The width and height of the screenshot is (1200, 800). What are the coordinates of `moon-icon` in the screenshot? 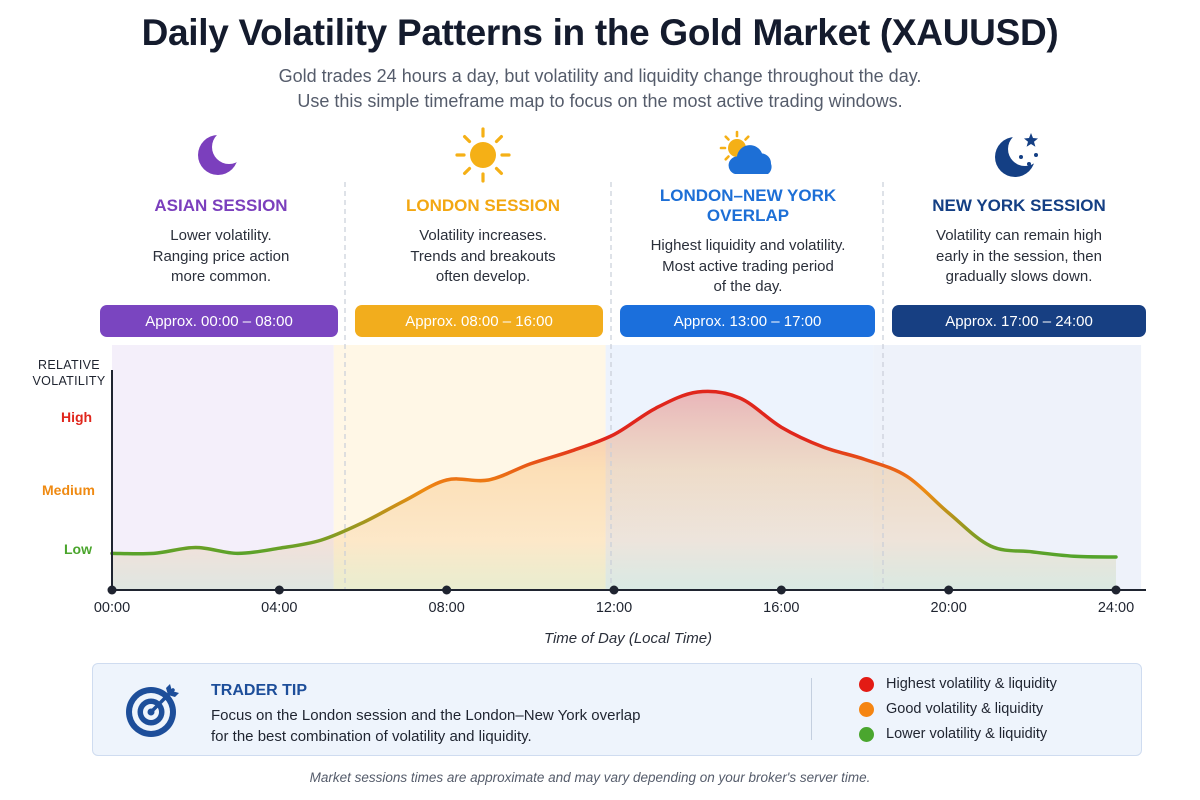 It's located at (221, 155).